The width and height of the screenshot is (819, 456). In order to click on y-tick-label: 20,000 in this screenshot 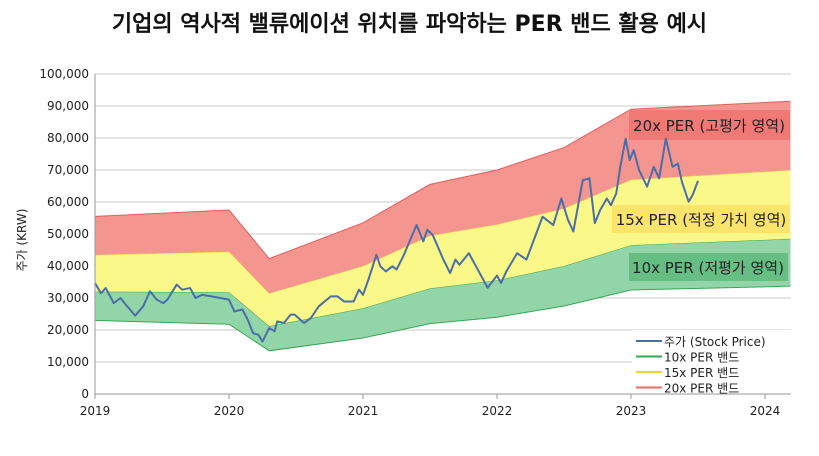, I will do `click(68, 330)`.